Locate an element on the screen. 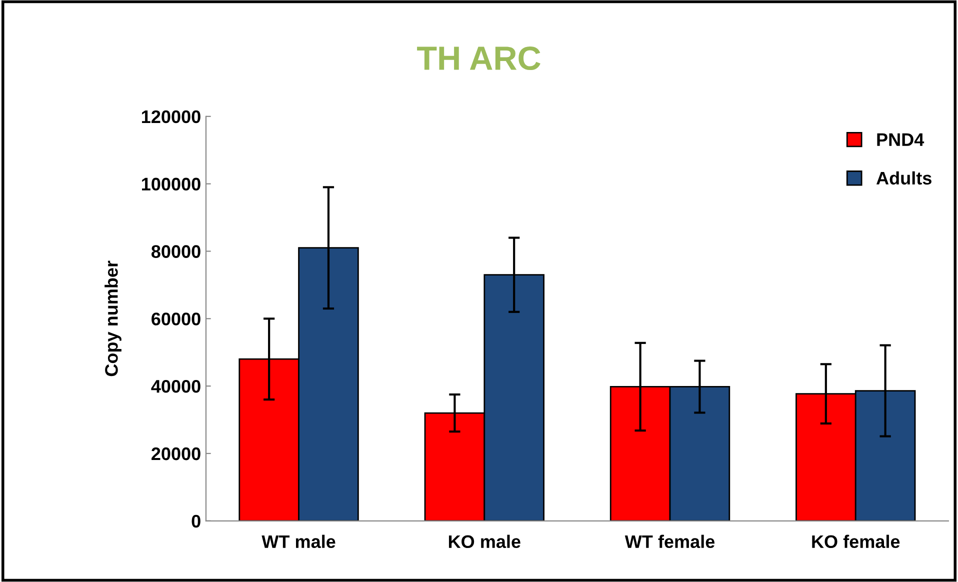  y-tick-label: 60000 is located at coordinates (176, 319).